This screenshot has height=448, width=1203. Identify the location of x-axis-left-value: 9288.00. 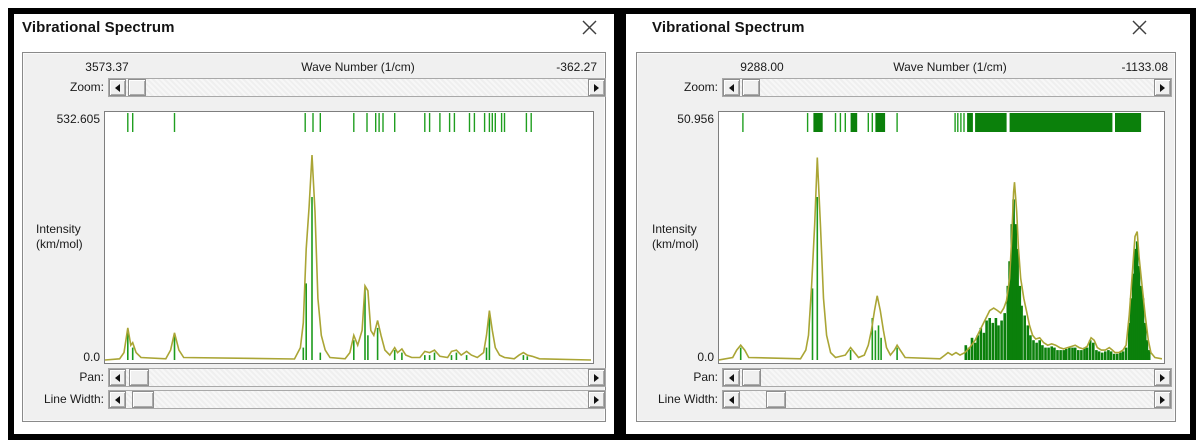
(762, 67).